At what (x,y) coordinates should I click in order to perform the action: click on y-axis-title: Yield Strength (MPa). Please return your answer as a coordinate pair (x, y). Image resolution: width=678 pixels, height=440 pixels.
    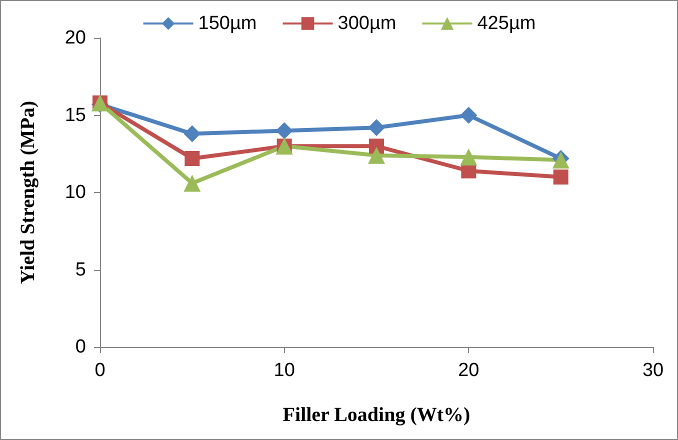
    Looking at the image, I should click on (28, 192).